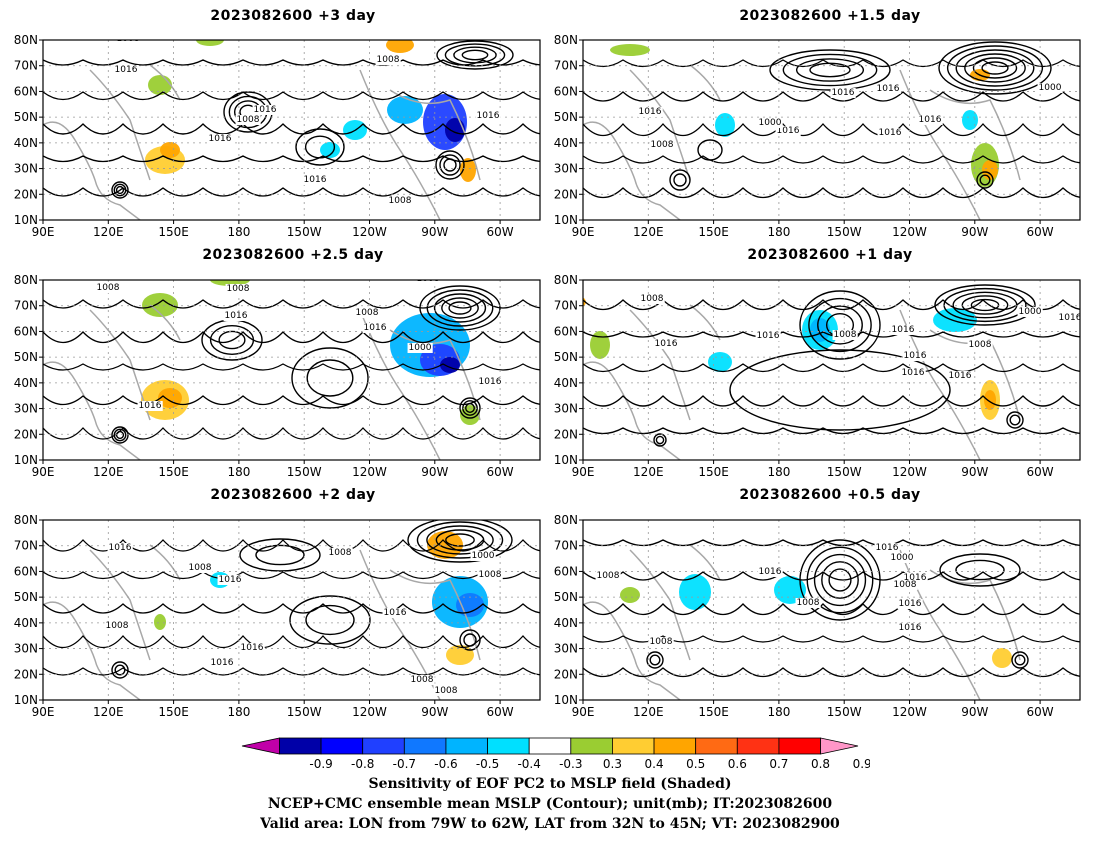  Describe the element at coordinates (566, 409) in the screenshot. I see `lat-label: 30N` at that location.